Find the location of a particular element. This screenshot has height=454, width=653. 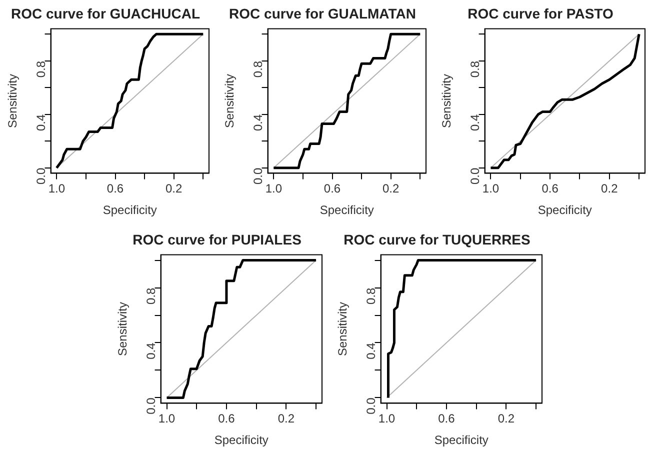

chart-title: ROC curve for TUQUERRES is located at coordinates (437, 239).